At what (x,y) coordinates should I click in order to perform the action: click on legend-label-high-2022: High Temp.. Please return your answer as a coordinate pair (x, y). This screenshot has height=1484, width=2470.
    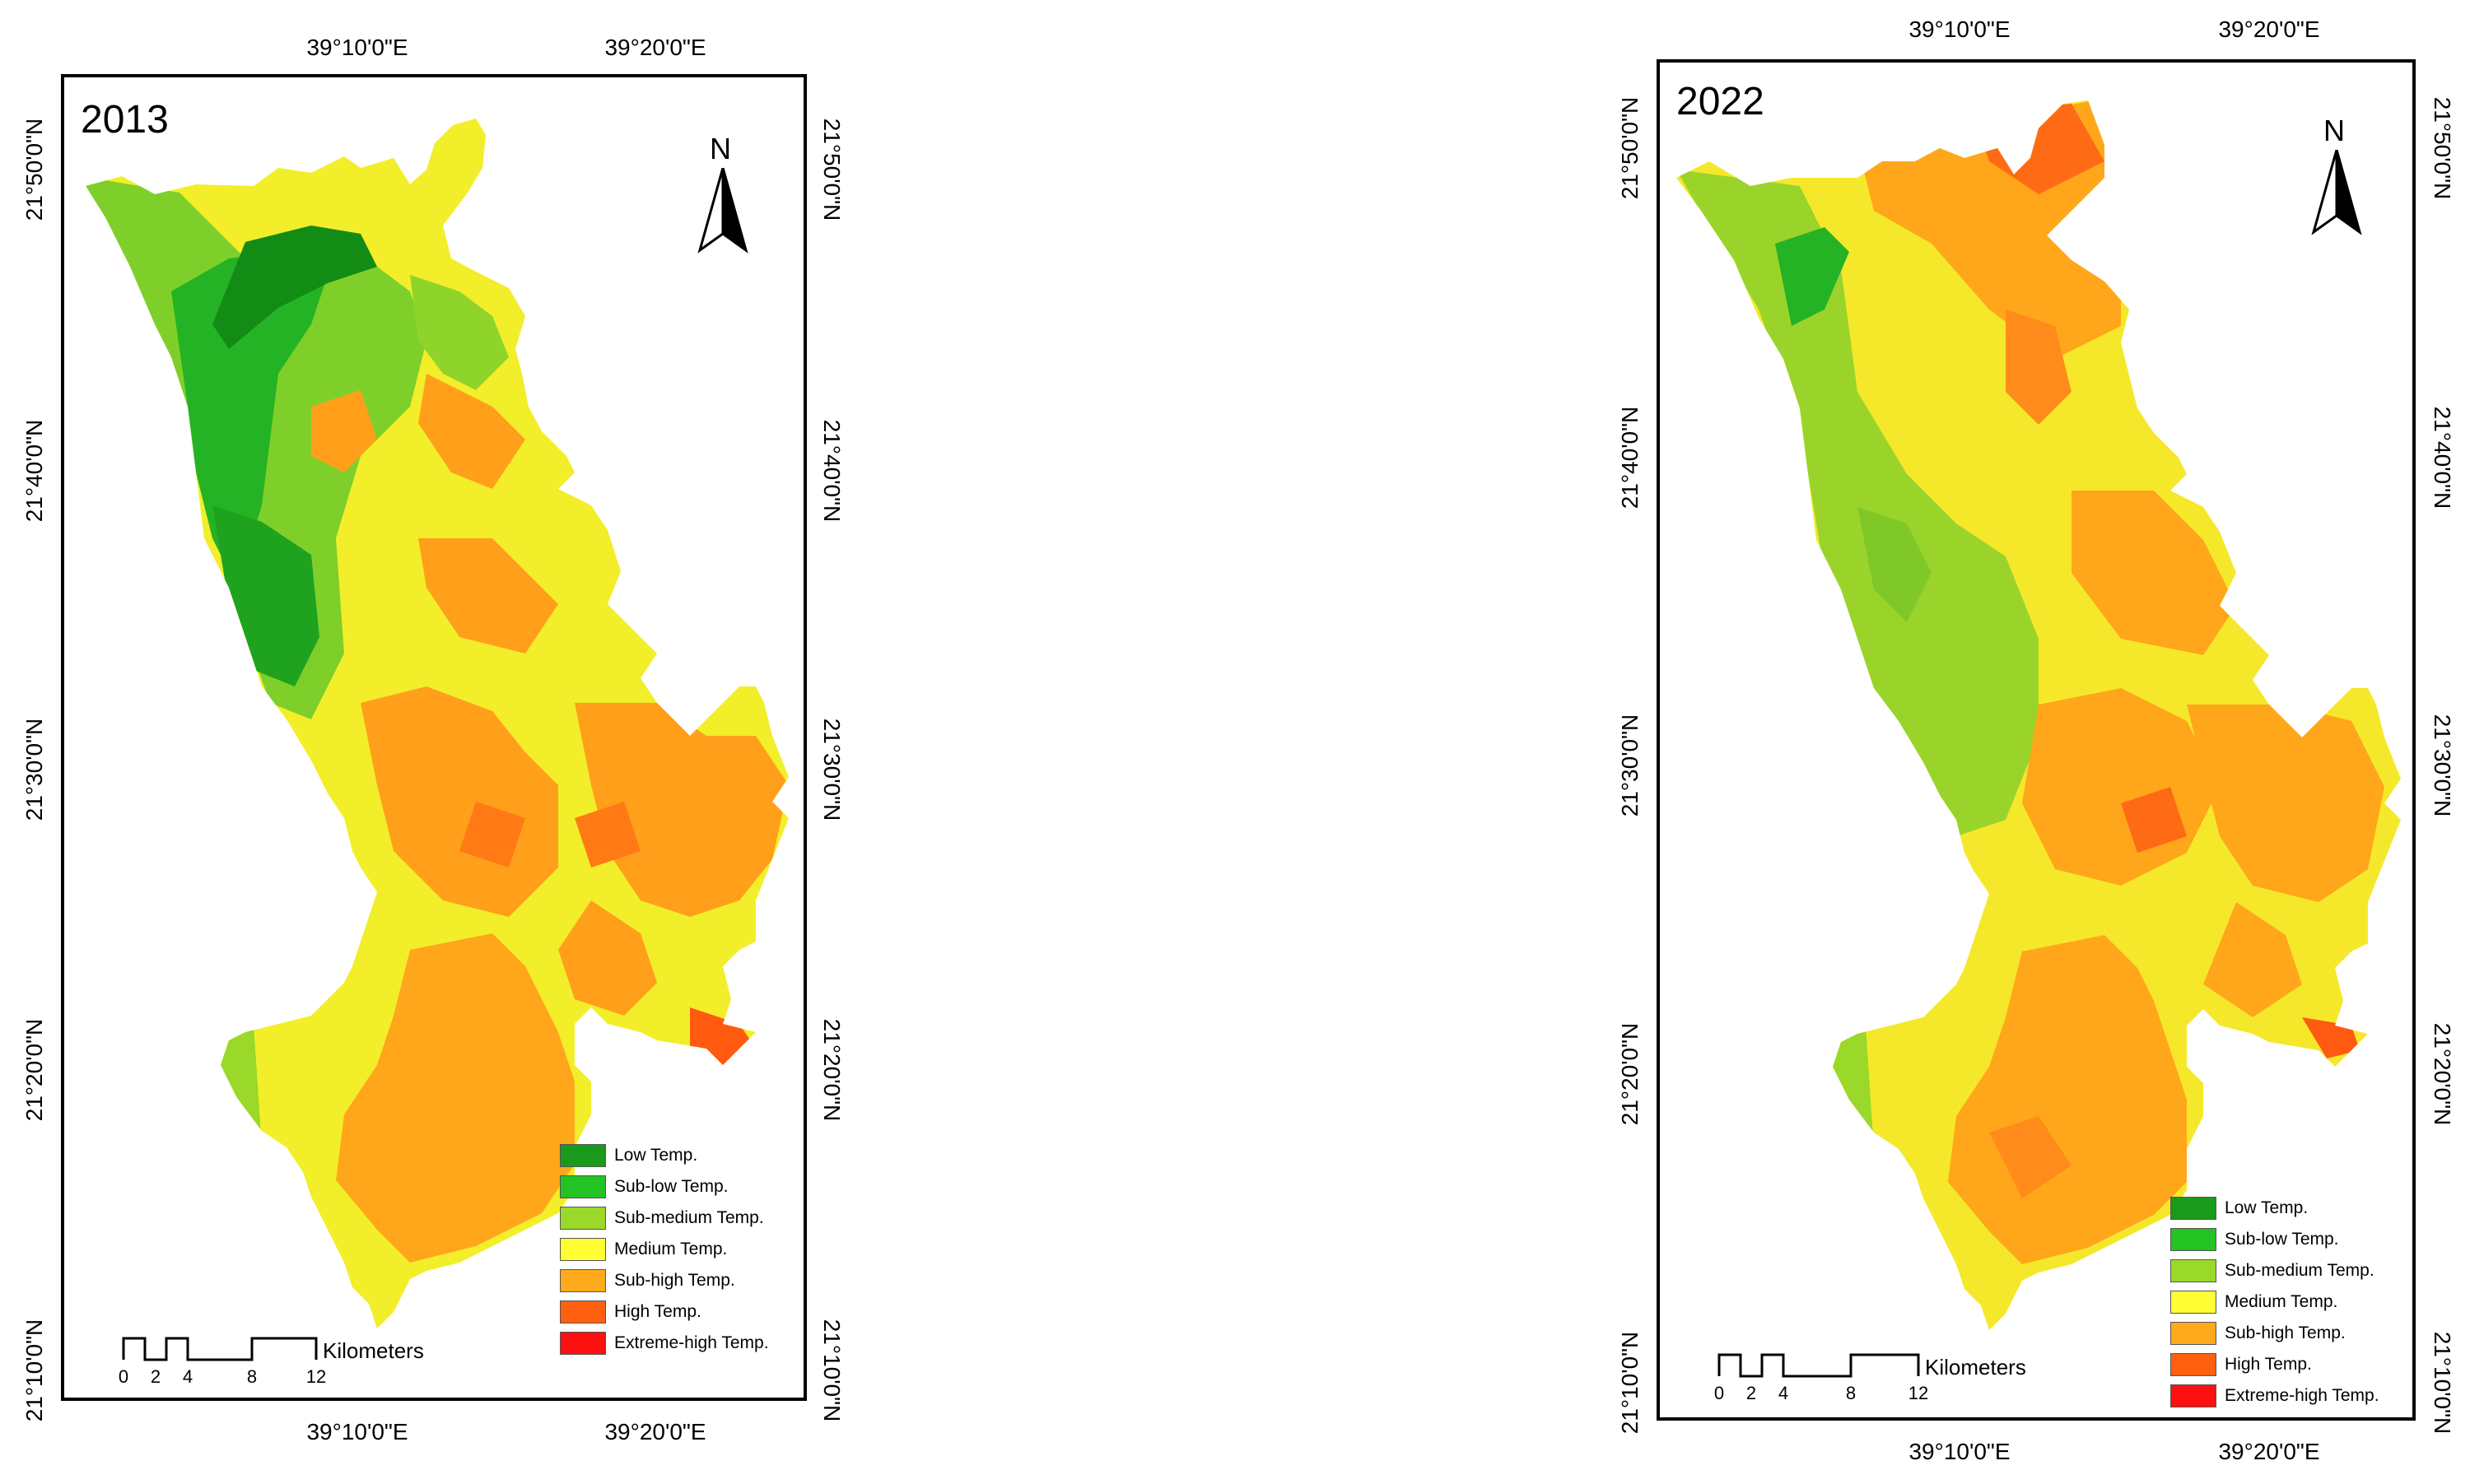
    Looking at the image, I should click on (2268, 1364).